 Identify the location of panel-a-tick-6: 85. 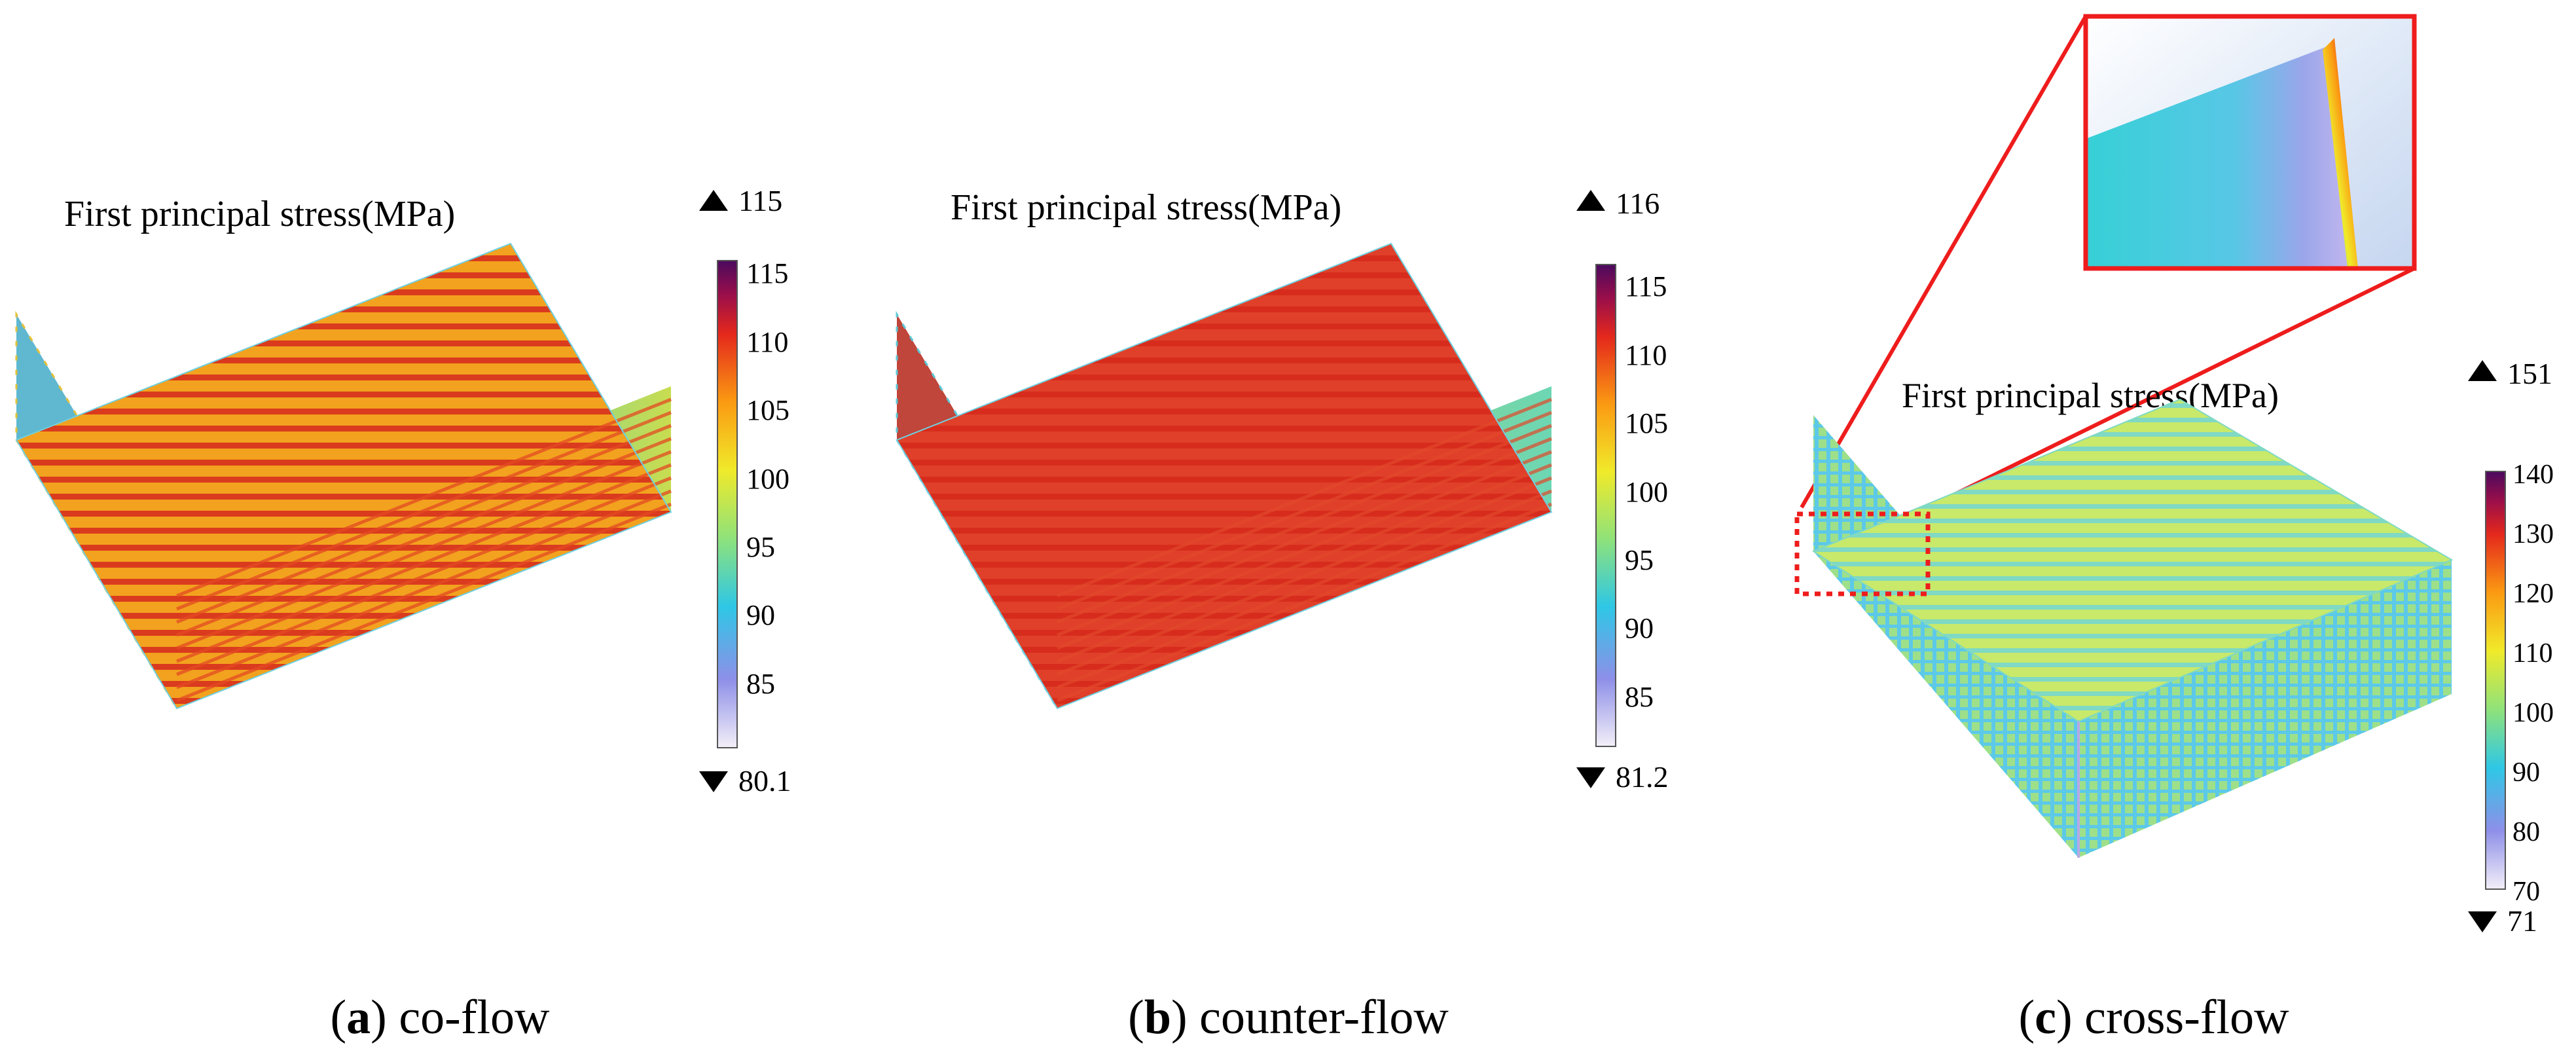
(760, 684).